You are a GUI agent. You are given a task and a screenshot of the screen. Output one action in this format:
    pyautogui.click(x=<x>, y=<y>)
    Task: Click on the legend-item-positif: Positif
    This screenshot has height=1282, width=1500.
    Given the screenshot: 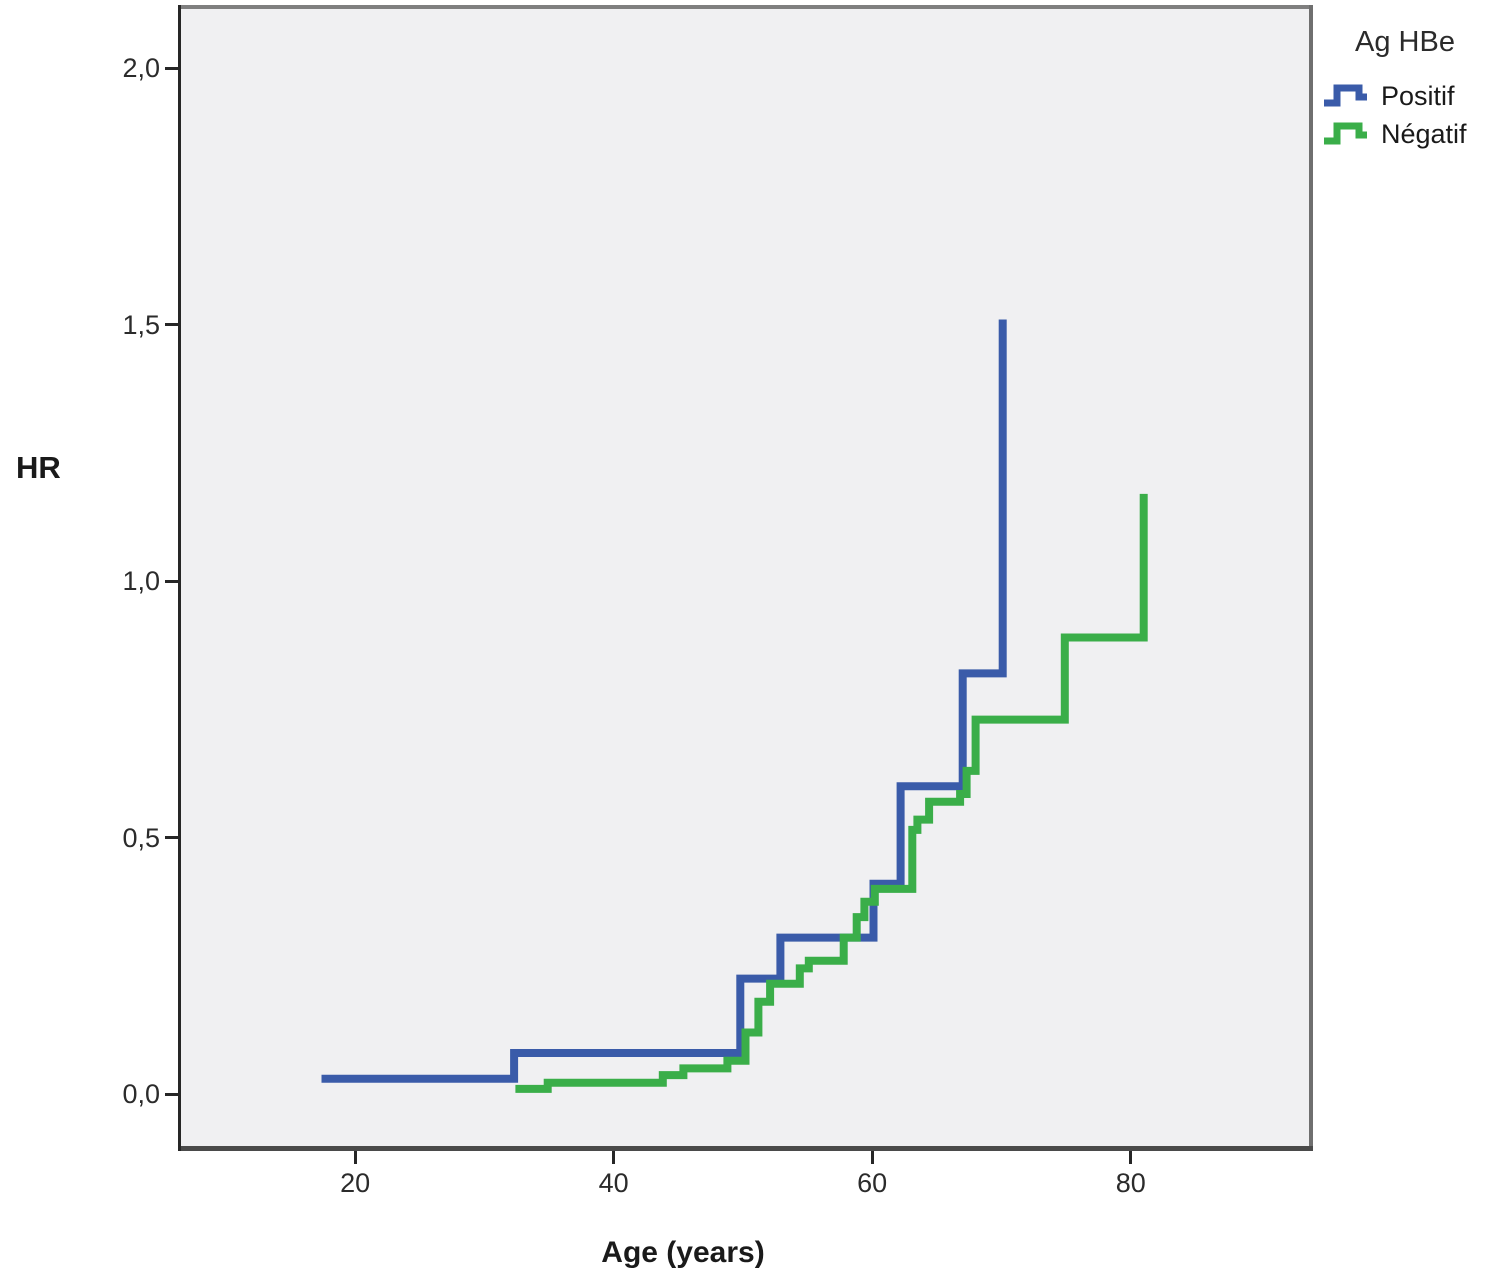 What is the action you would take?
    pyautogui.click(x=1410, y=96)
    